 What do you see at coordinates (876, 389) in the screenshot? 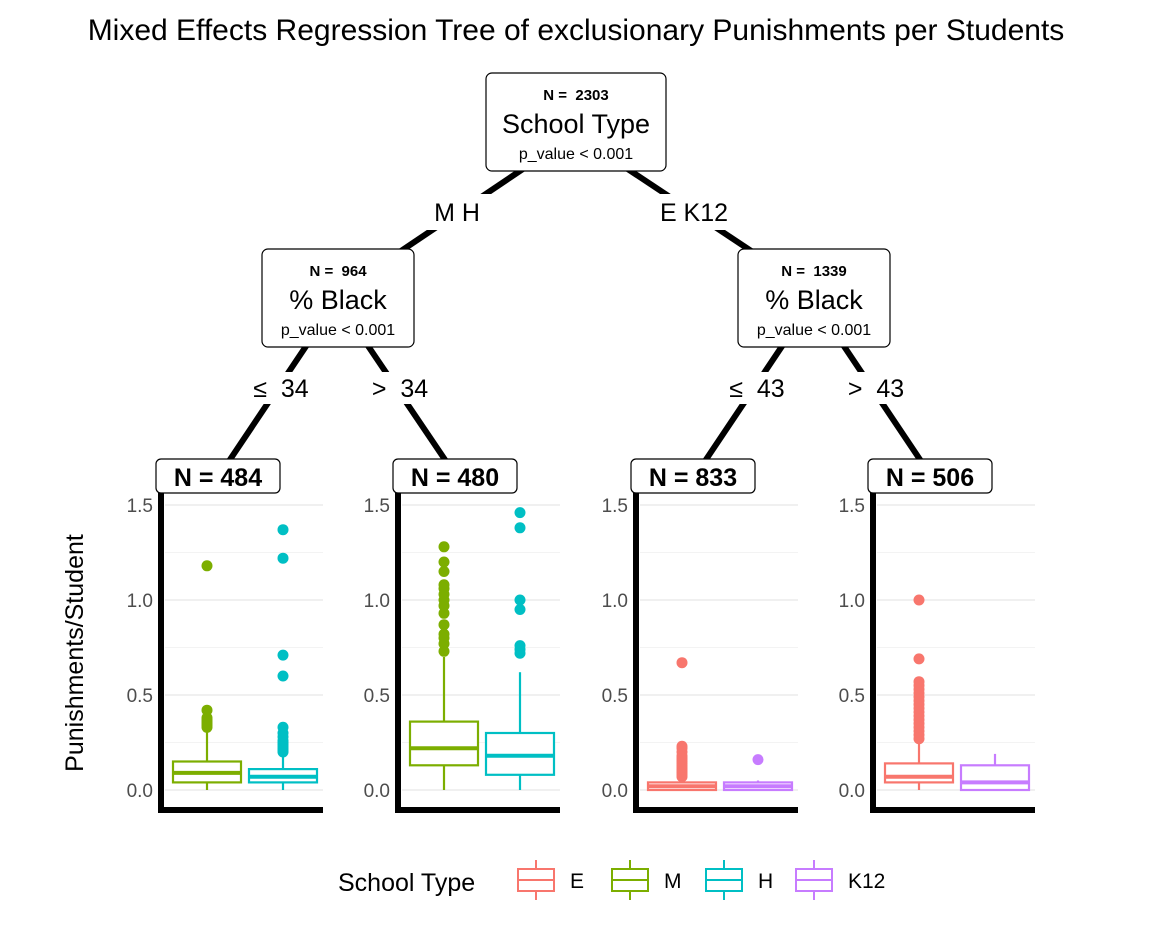
I see `edge-label-right-gt: > 43` at bounding box center [876, 389].